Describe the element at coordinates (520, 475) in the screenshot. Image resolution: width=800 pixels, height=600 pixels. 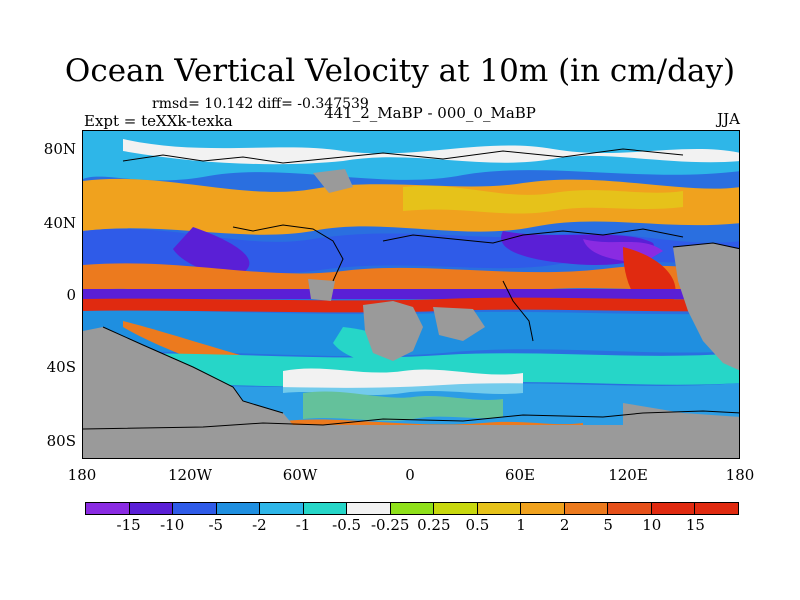
I see `lon-label-60e: 60E` at that location.